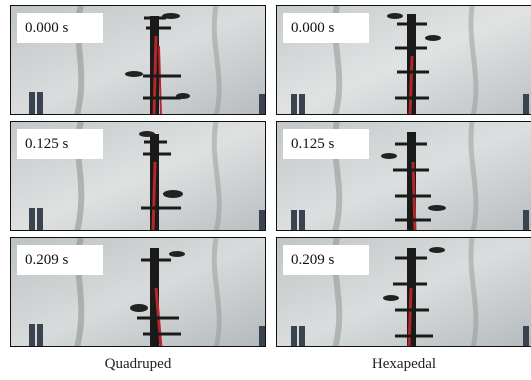 The height and width of the screenshot is (380, 531). Describe the element at coordinates (404, 364) in the screenshot. I see `hexapedal-caption: Hexapedal` at that location.